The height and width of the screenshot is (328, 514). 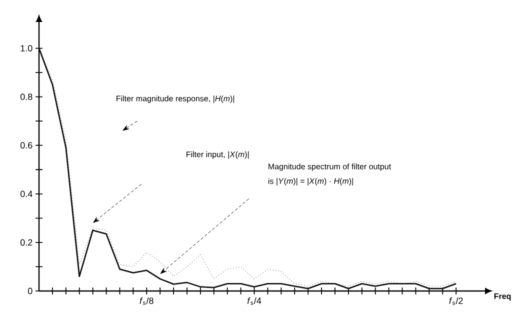 What do you see at coordinates (502, 297) in the screenshot?
I see `x-axis-title: Freq` at bounding box center [502, 297].